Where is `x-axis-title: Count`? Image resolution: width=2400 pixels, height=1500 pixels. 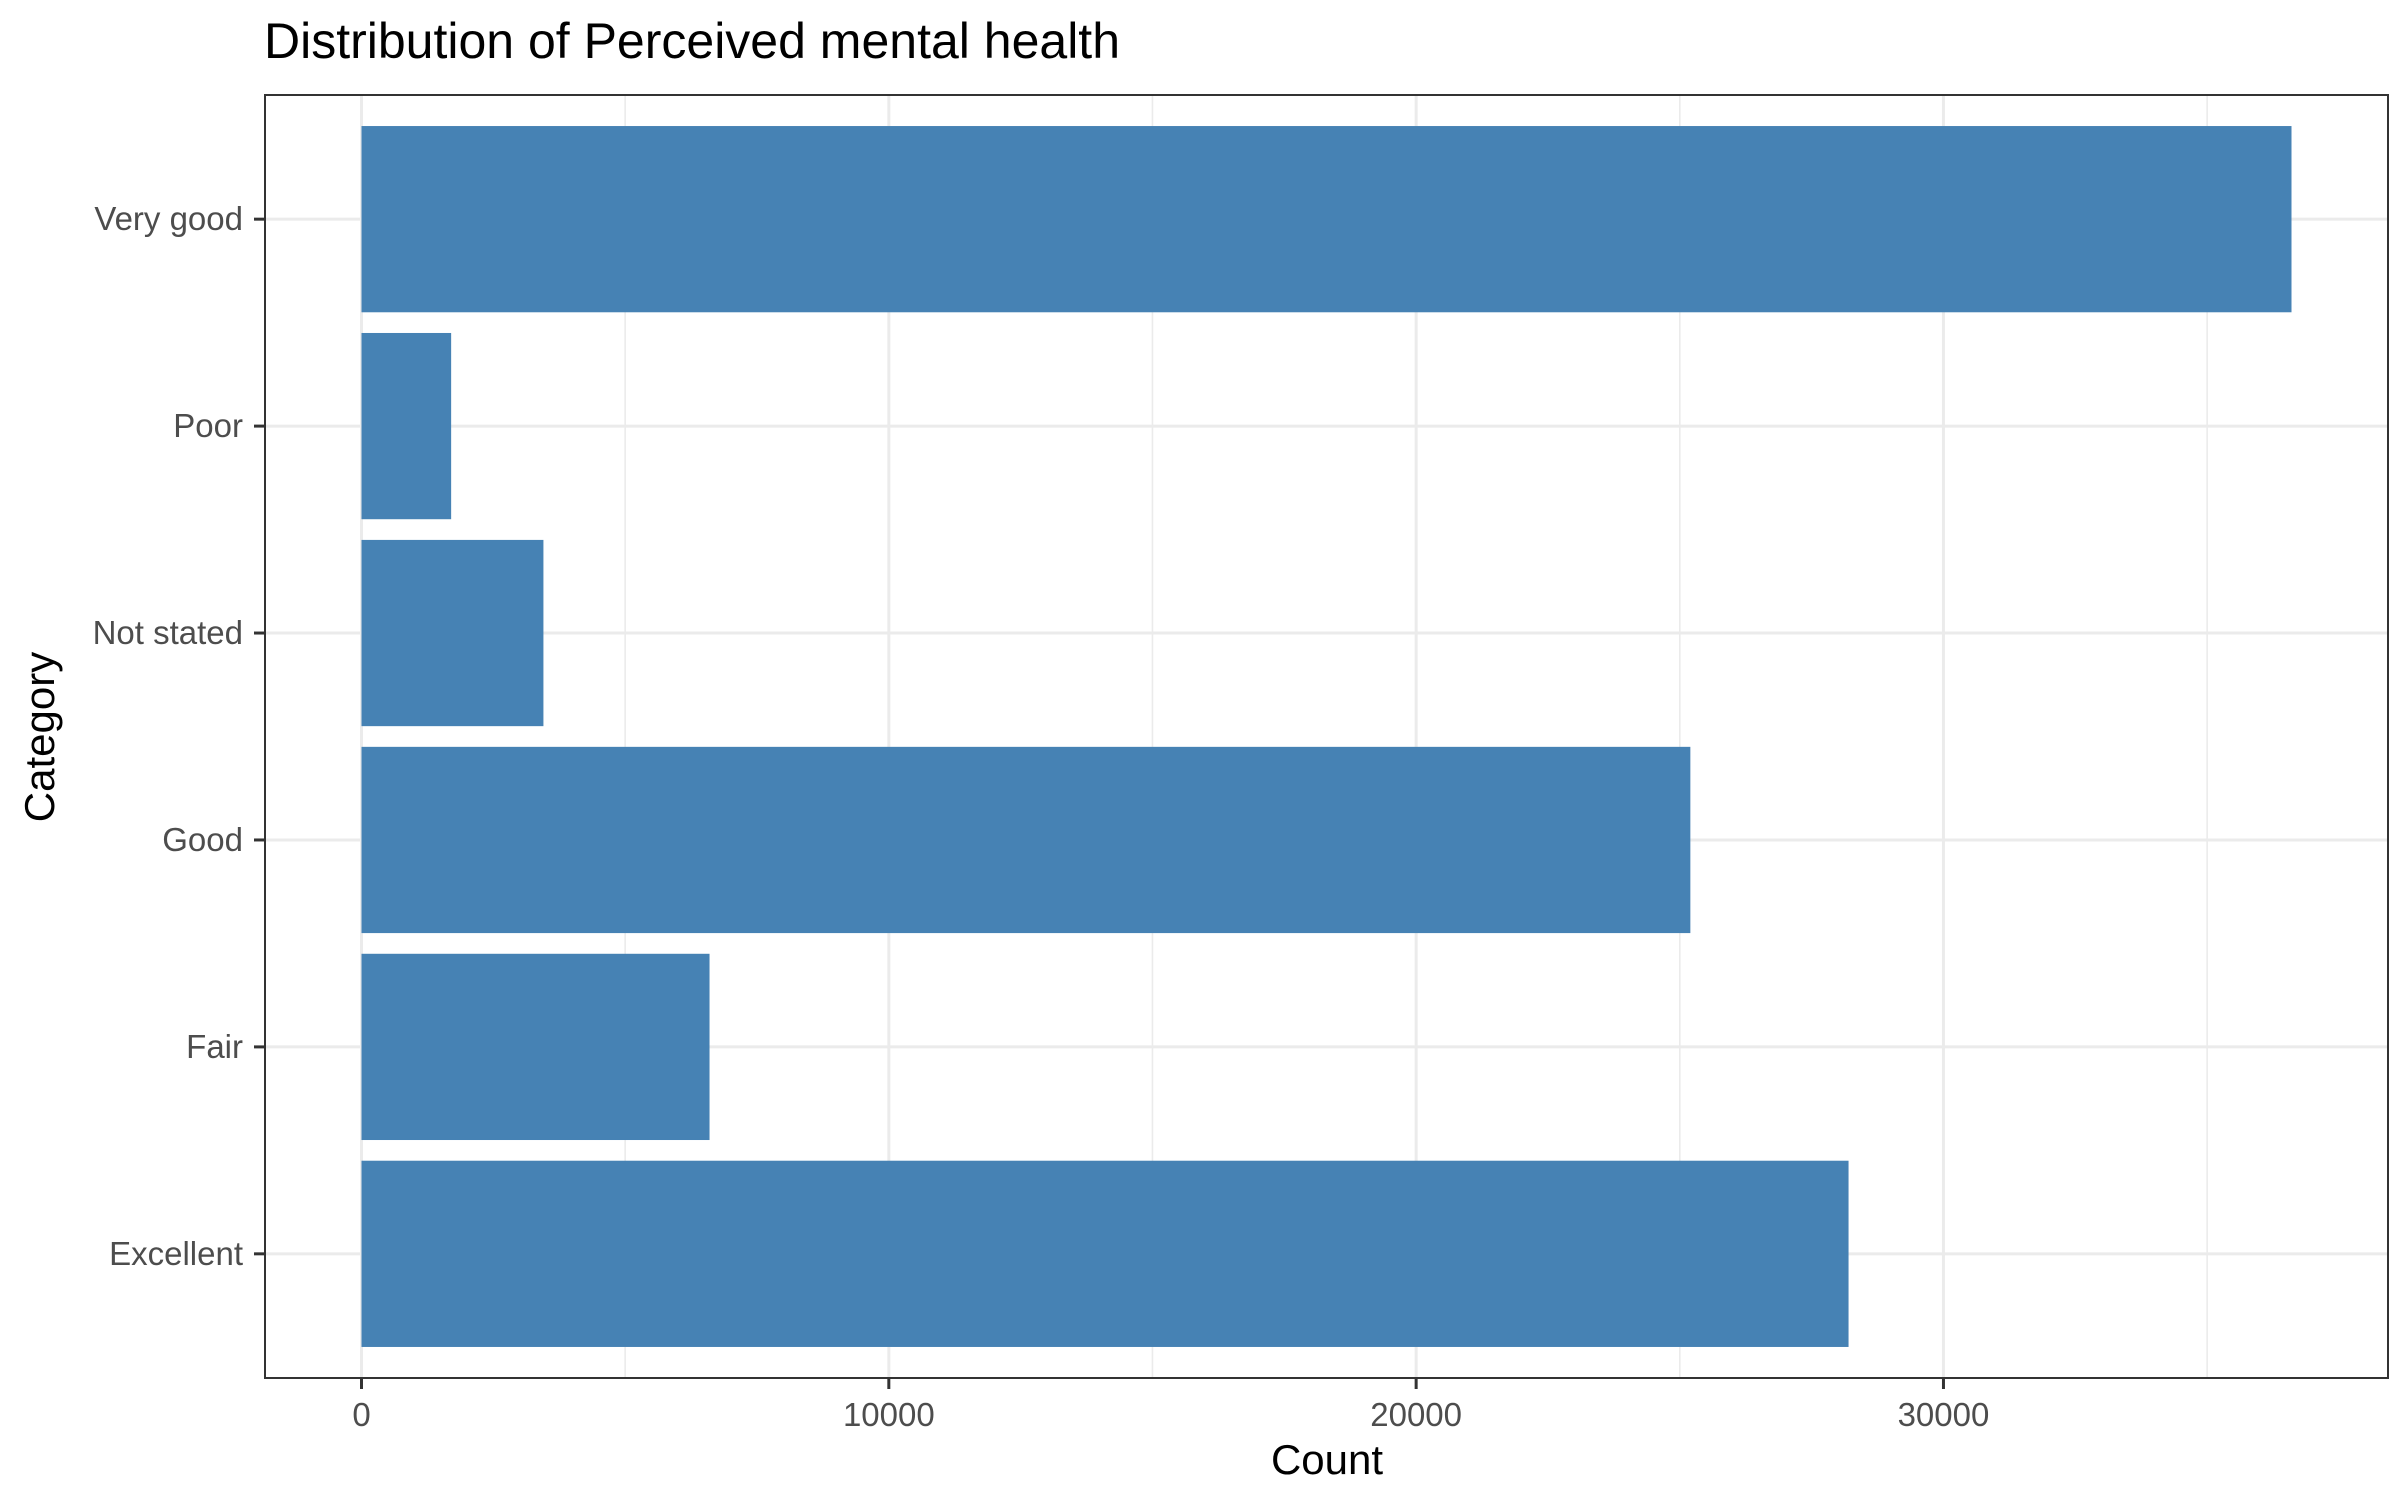
x-axis-title: Count is located at coordinates (1327, 1459).